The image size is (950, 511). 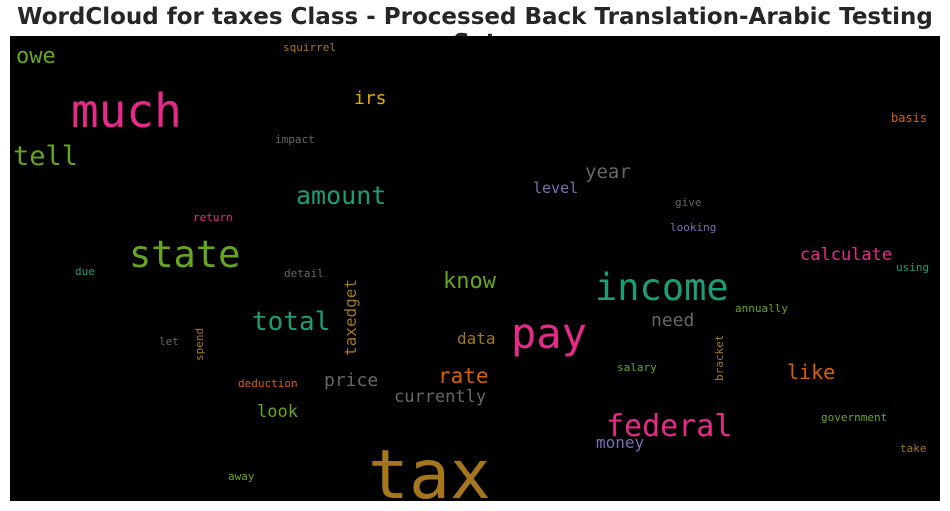 I want to click on word-deduction: deduction, so click(x=268, y=383).